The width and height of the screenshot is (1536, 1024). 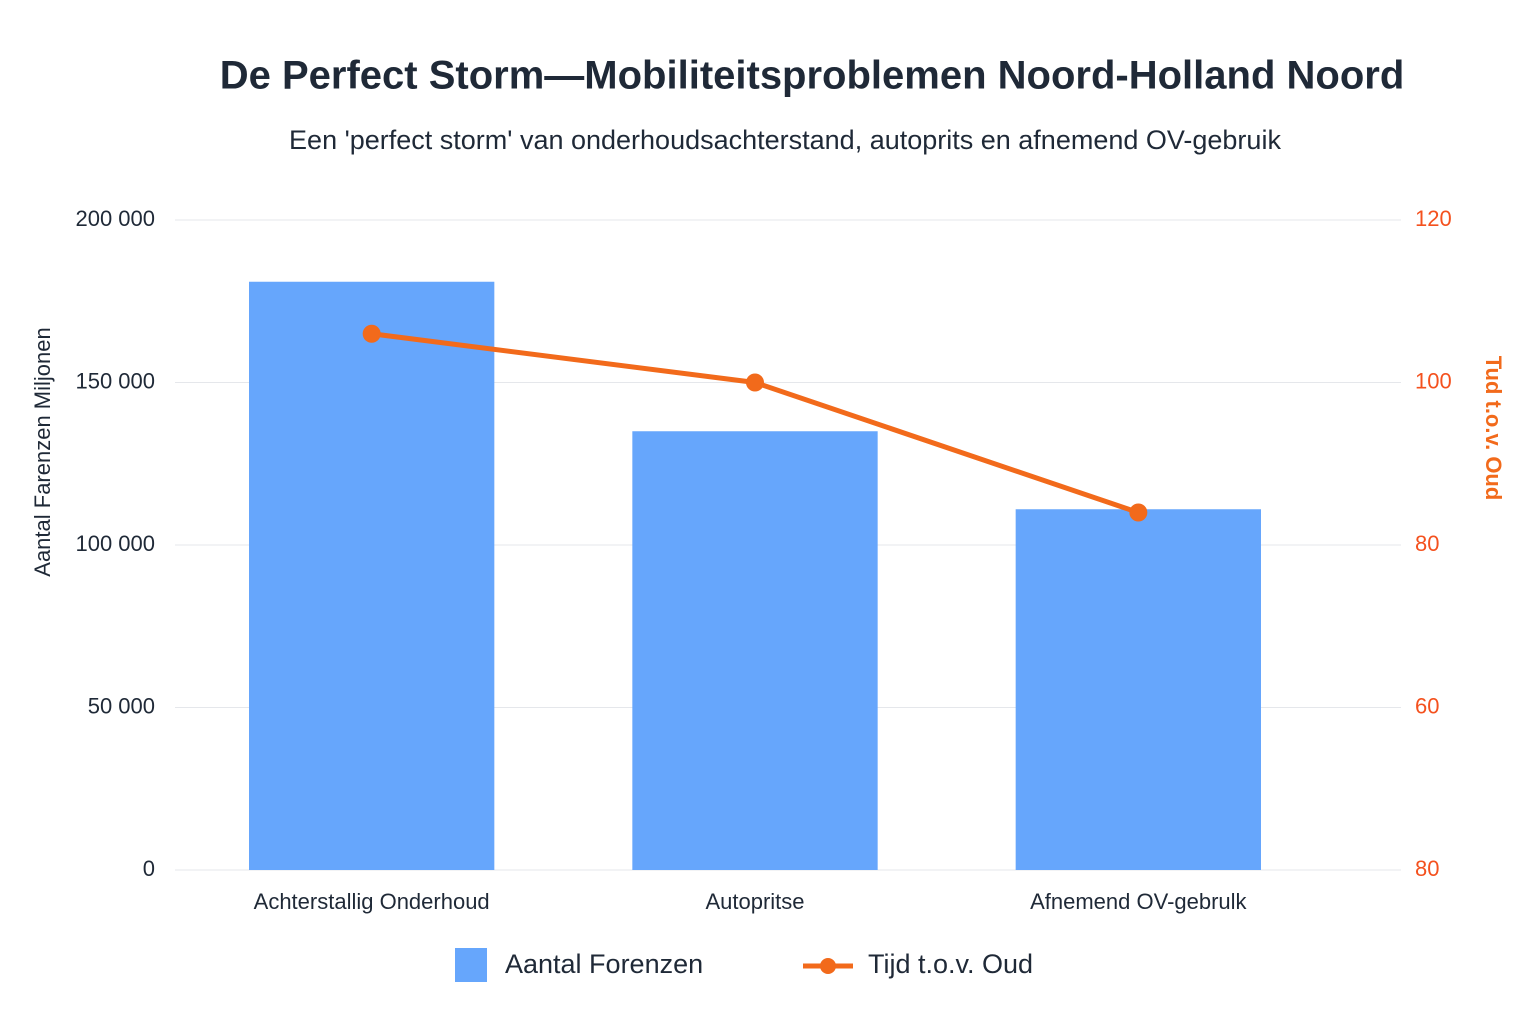 What do you see at coordinates (115, 218) in the screenshot?
I see `y-tick-label: 200 000` at bounding box center [115, 218].